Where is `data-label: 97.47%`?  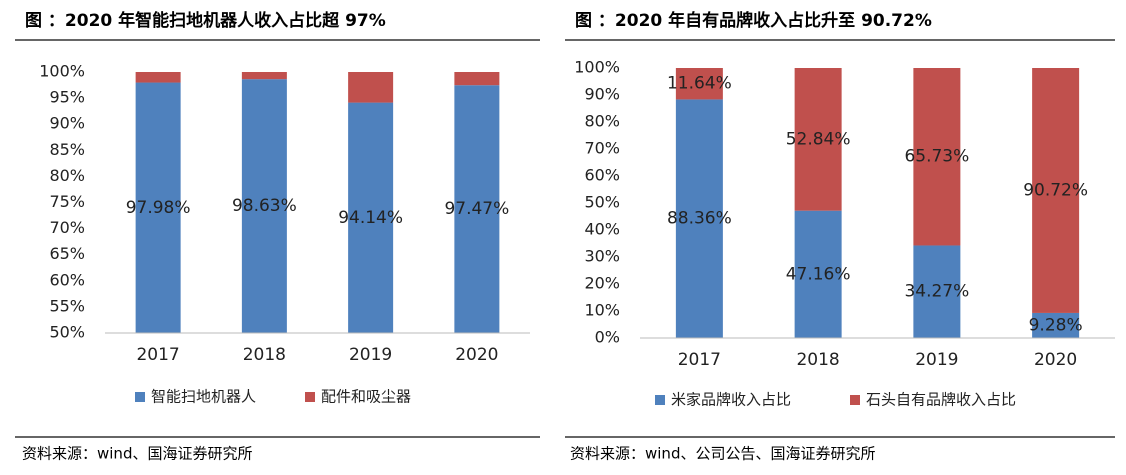 data-label: 97.47% is located at coordinates (476, 209).